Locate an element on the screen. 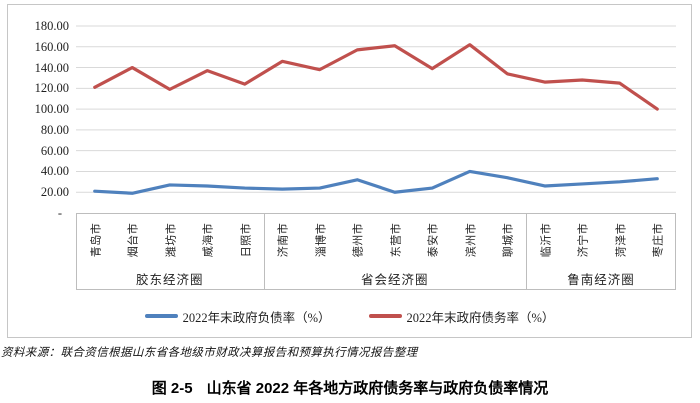 Image resolution: width=700 pixels, height=403 pixels. category-label-cell: 淄博市 is located at coordinates (320, 239).